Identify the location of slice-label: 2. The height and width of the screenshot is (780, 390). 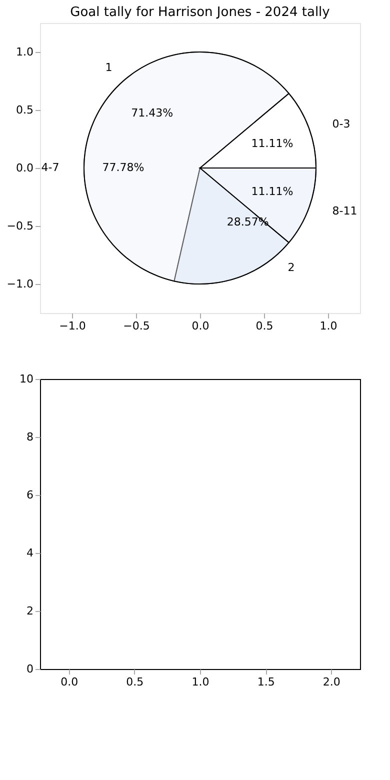
(291, 267).